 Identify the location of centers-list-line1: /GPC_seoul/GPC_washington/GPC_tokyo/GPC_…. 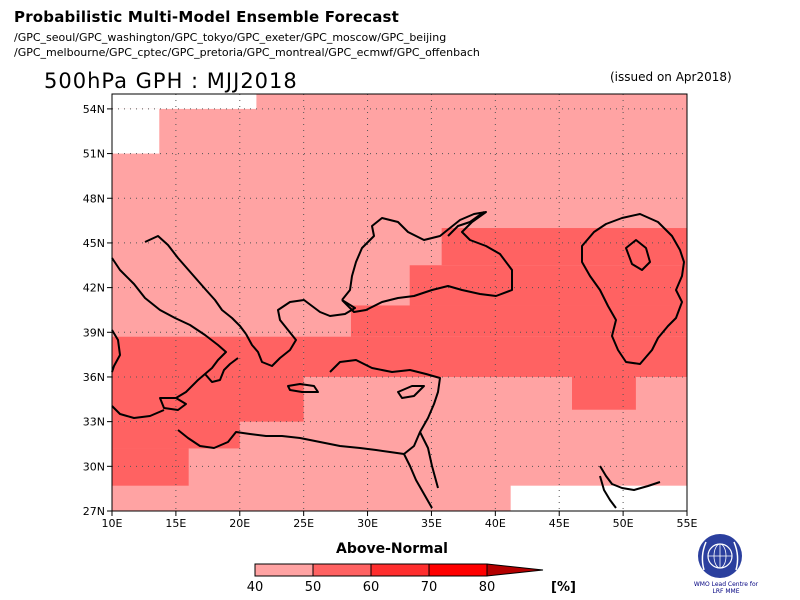
(230, 37).